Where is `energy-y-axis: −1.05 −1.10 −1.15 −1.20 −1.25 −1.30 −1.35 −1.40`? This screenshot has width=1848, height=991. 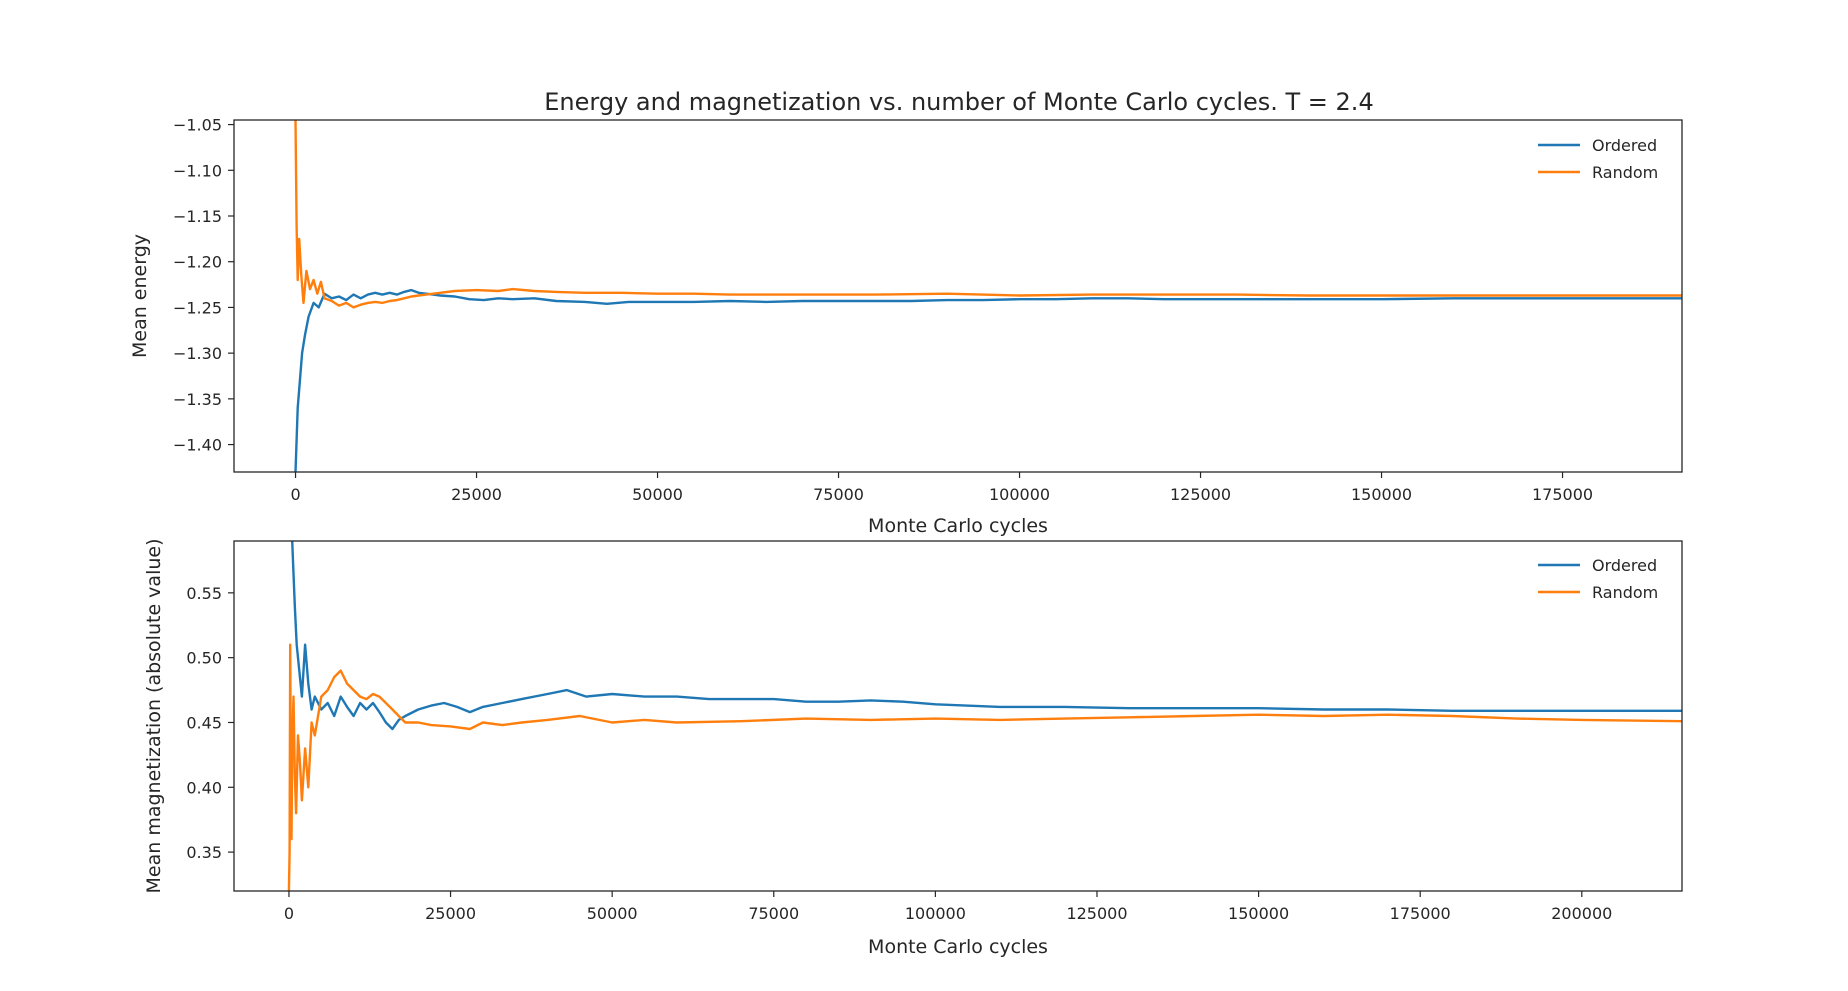
energy-y-axis: −1.05 −1.10 −1.15 −1.20 −1.25 −1.30 −1.35 −1.40 is located at coordinates (203, 285).